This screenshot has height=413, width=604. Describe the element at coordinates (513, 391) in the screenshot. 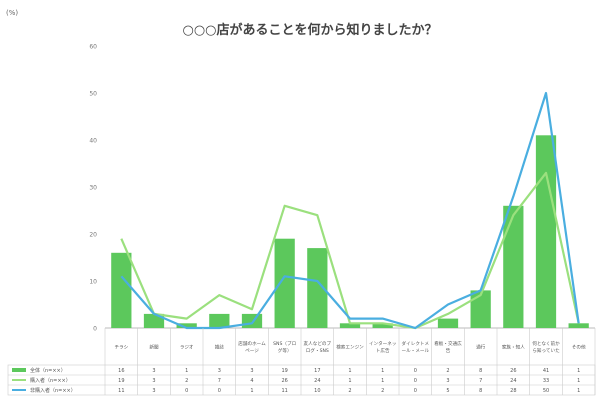

I see `table-value: 28` at that location.